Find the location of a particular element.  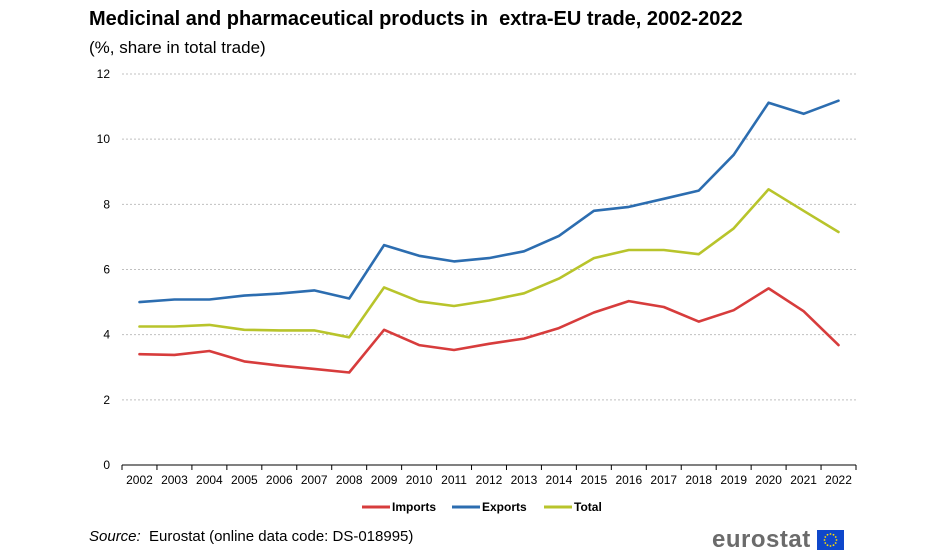

x-tick-label: 2014 is located at coordinates (559, 480).